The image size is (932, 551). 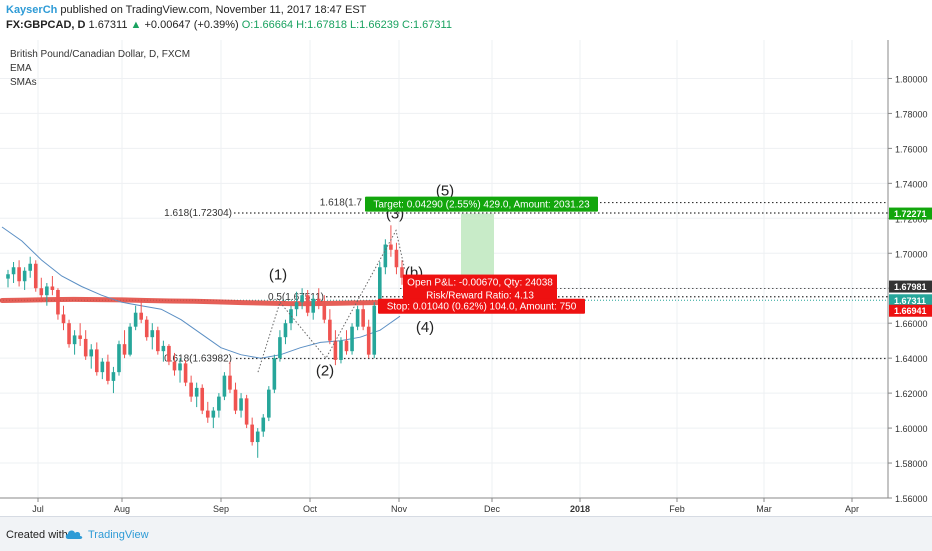 What do you see at coordinates (191, 25) in the screenshot?
I see `change-value: +0.00647 (+0.39%)` at bounding box center [191, 25].